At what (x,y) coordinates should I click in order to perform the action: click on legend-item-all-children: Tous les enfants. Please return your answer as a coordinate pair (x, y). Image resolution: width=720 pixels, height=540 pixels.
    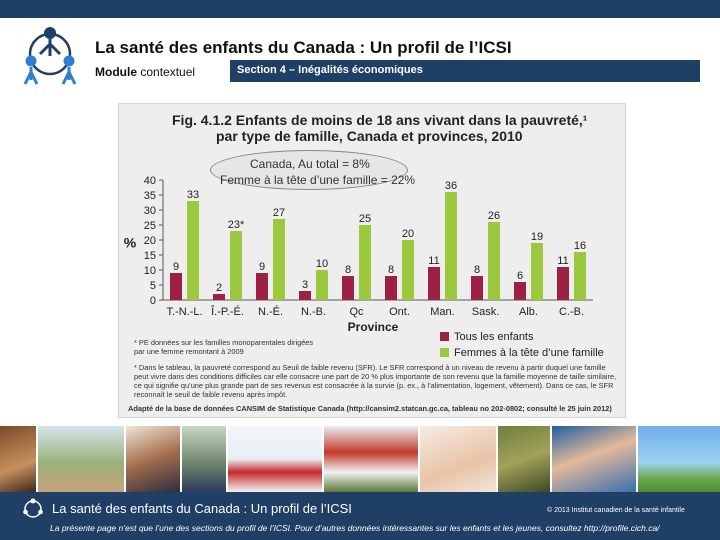
    Looking at the image, I should click on (487, 337).